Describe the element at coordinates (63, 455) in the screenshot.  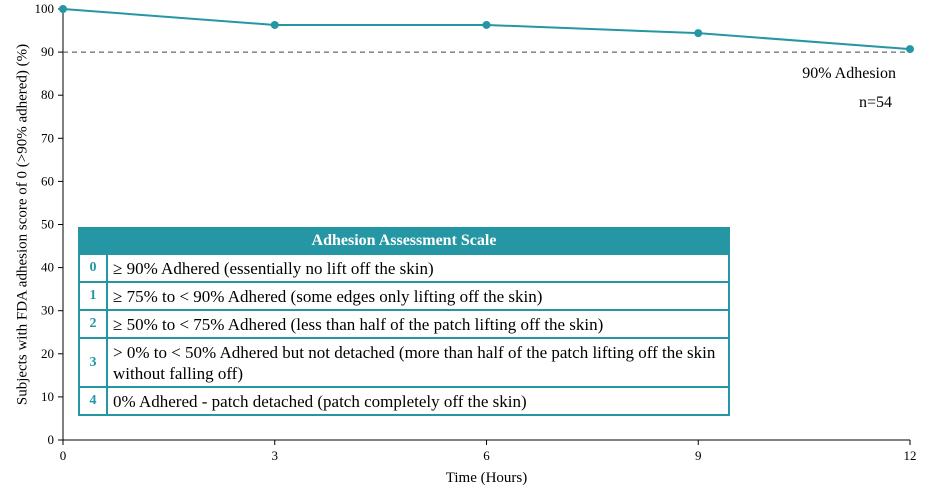
I see `x-tick-label: 0` at that location.